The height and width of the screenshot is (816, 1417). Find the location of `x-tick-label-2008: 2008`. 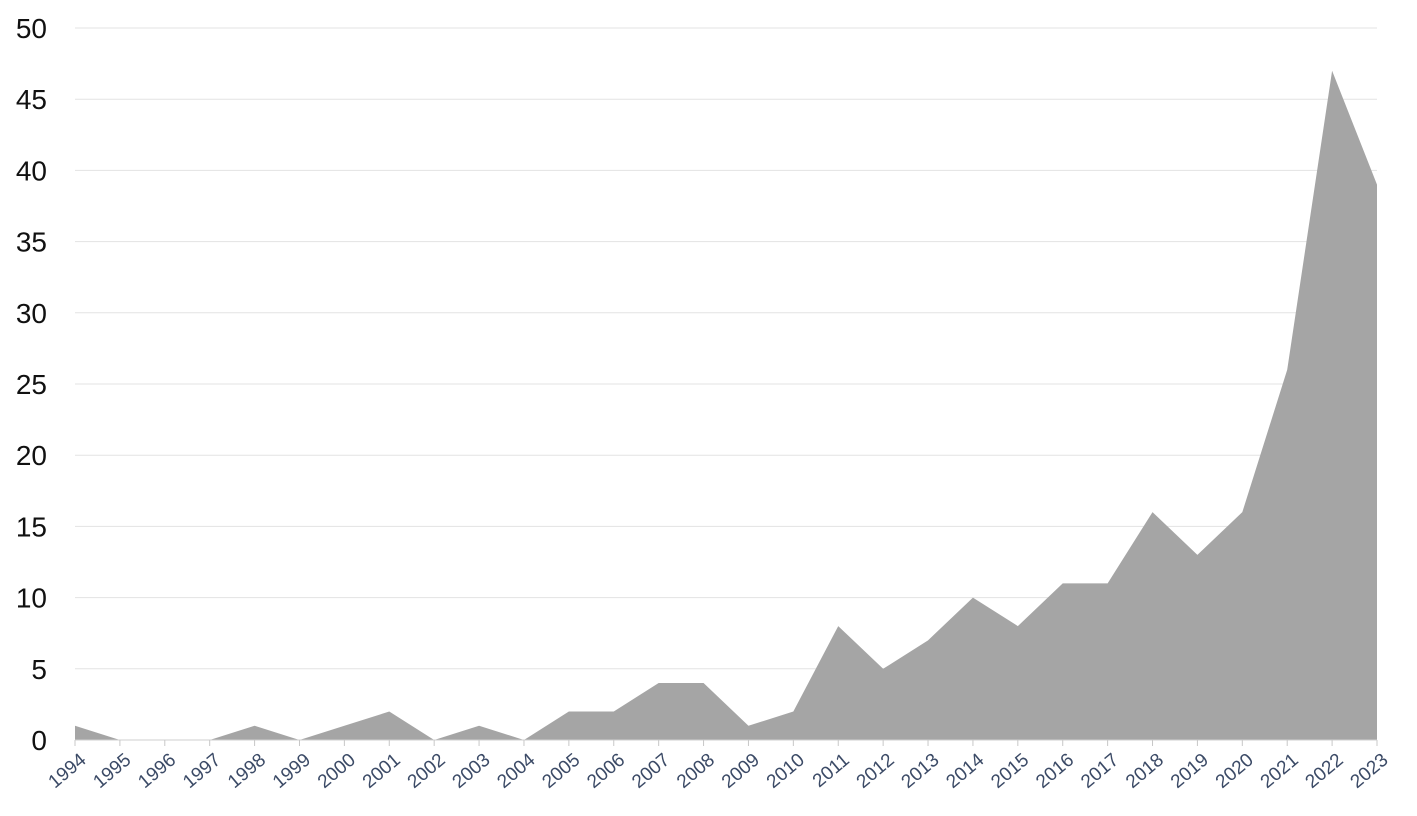

x-tick-label-2008: 2008 is located at coordinates (696, 771).